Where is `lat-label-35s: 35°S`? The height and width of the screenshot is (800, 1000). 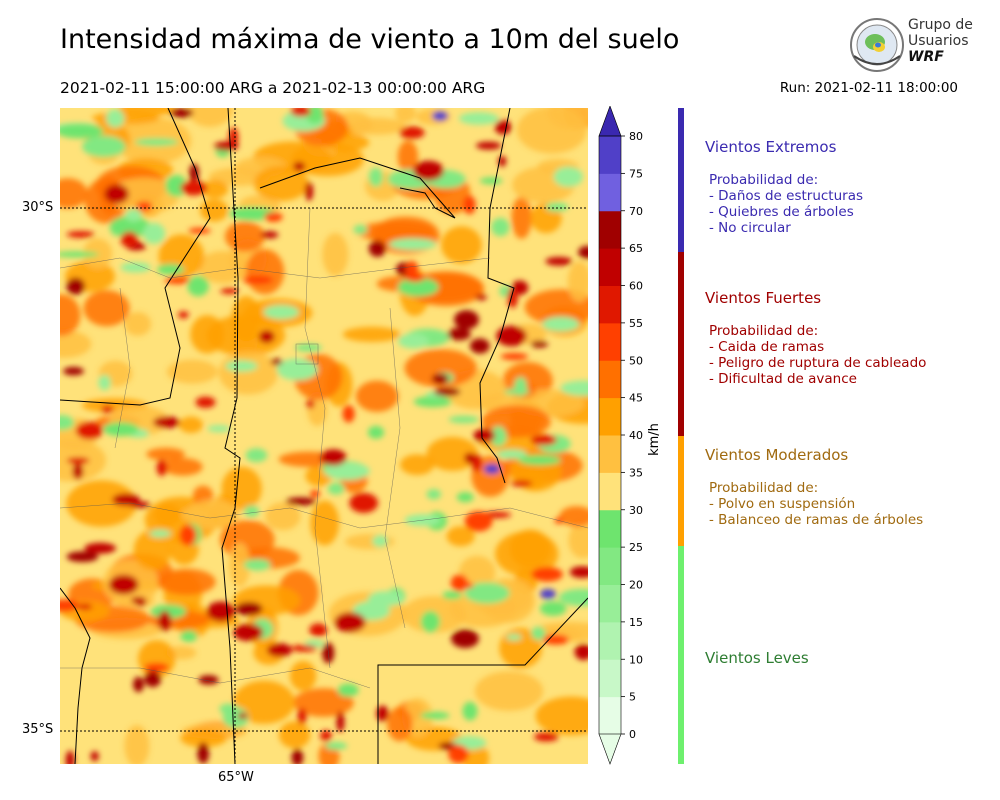 lat-label-35s: 35°S is located at coordinates (38, 729).